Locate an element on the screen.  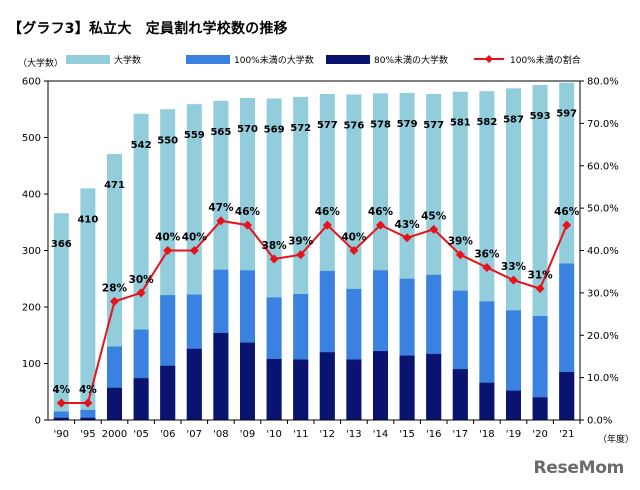
left-axis-unit: （大学数） is located at coordinates (40, 63).